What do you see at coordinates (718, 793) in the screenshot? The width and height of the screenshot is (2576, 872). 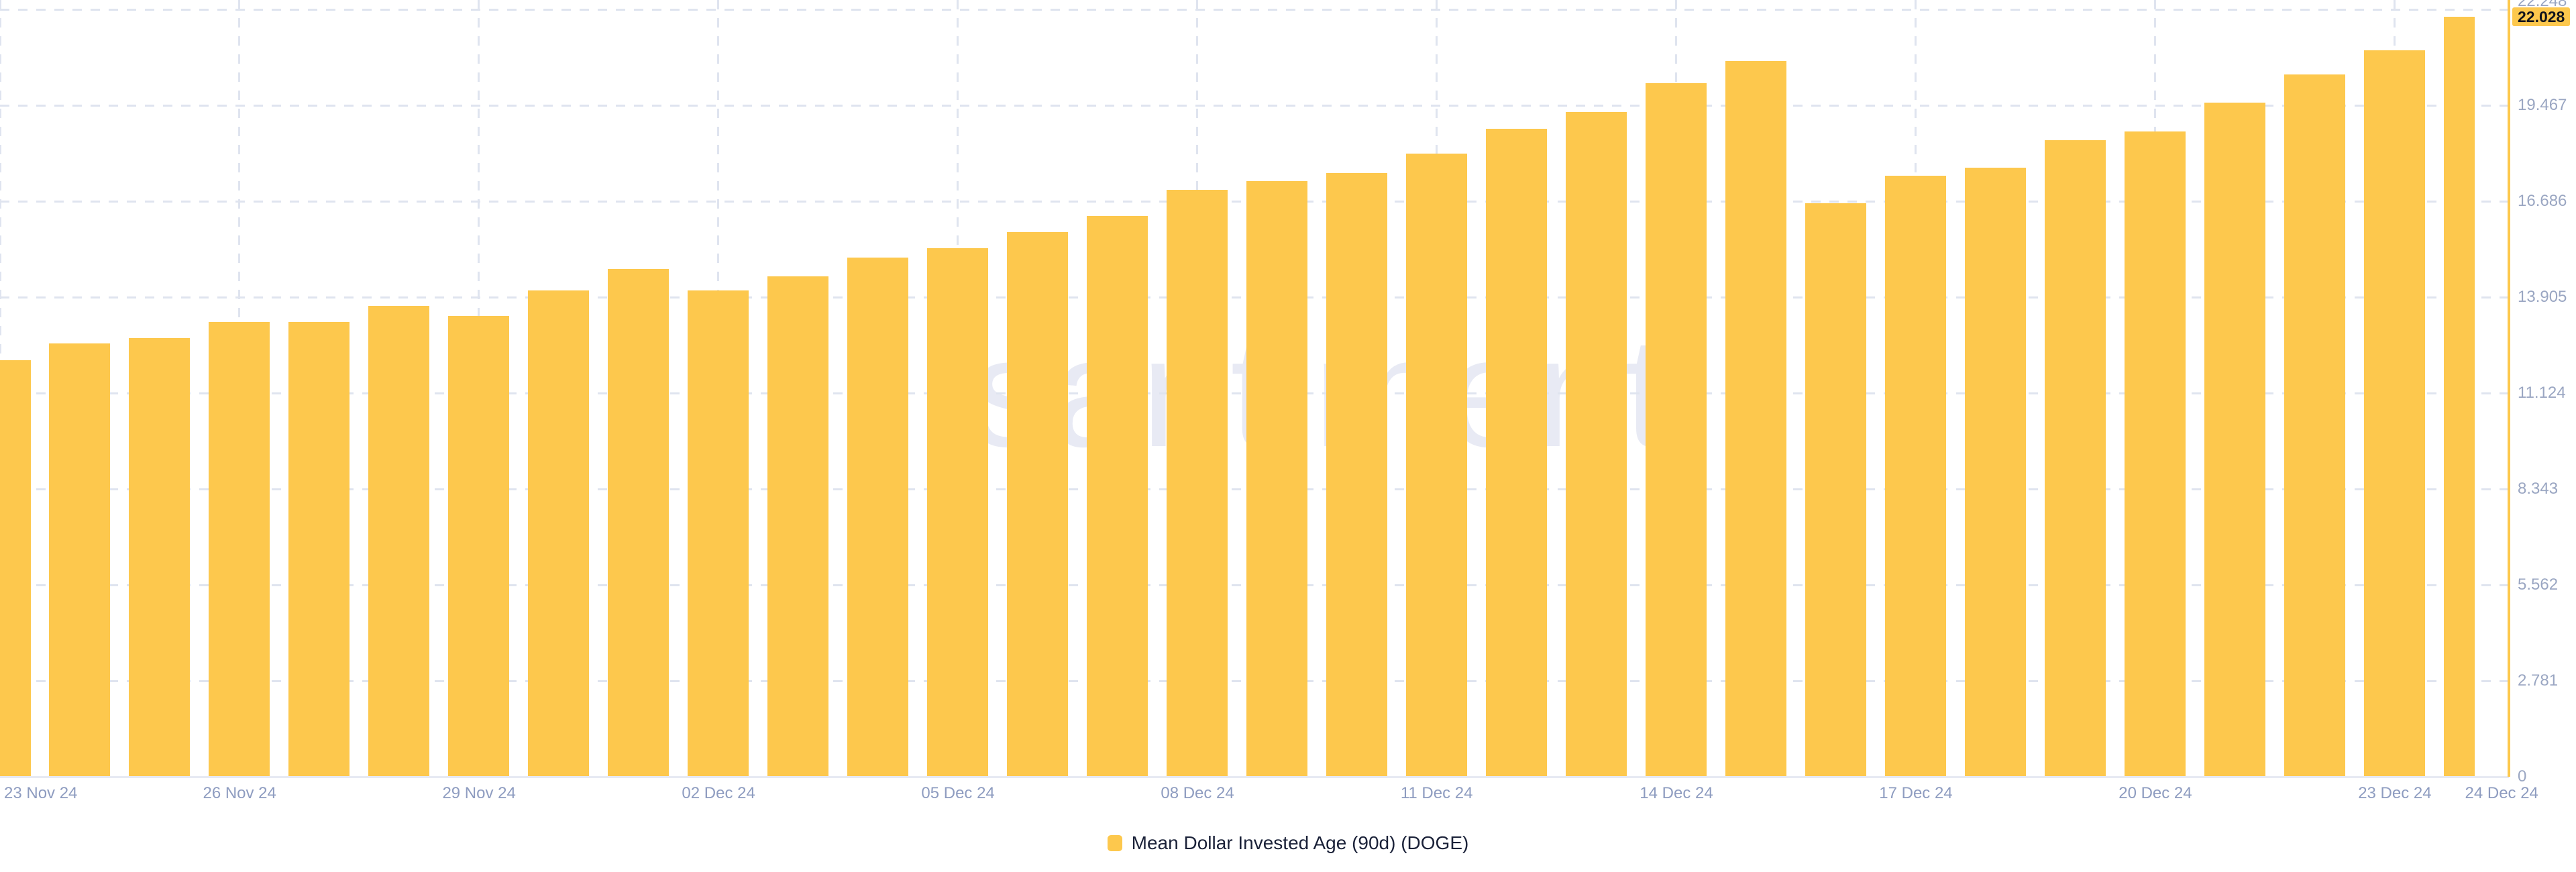 I see `x-axis-label: 02 Dec 24` at bounding box center [718, 793].